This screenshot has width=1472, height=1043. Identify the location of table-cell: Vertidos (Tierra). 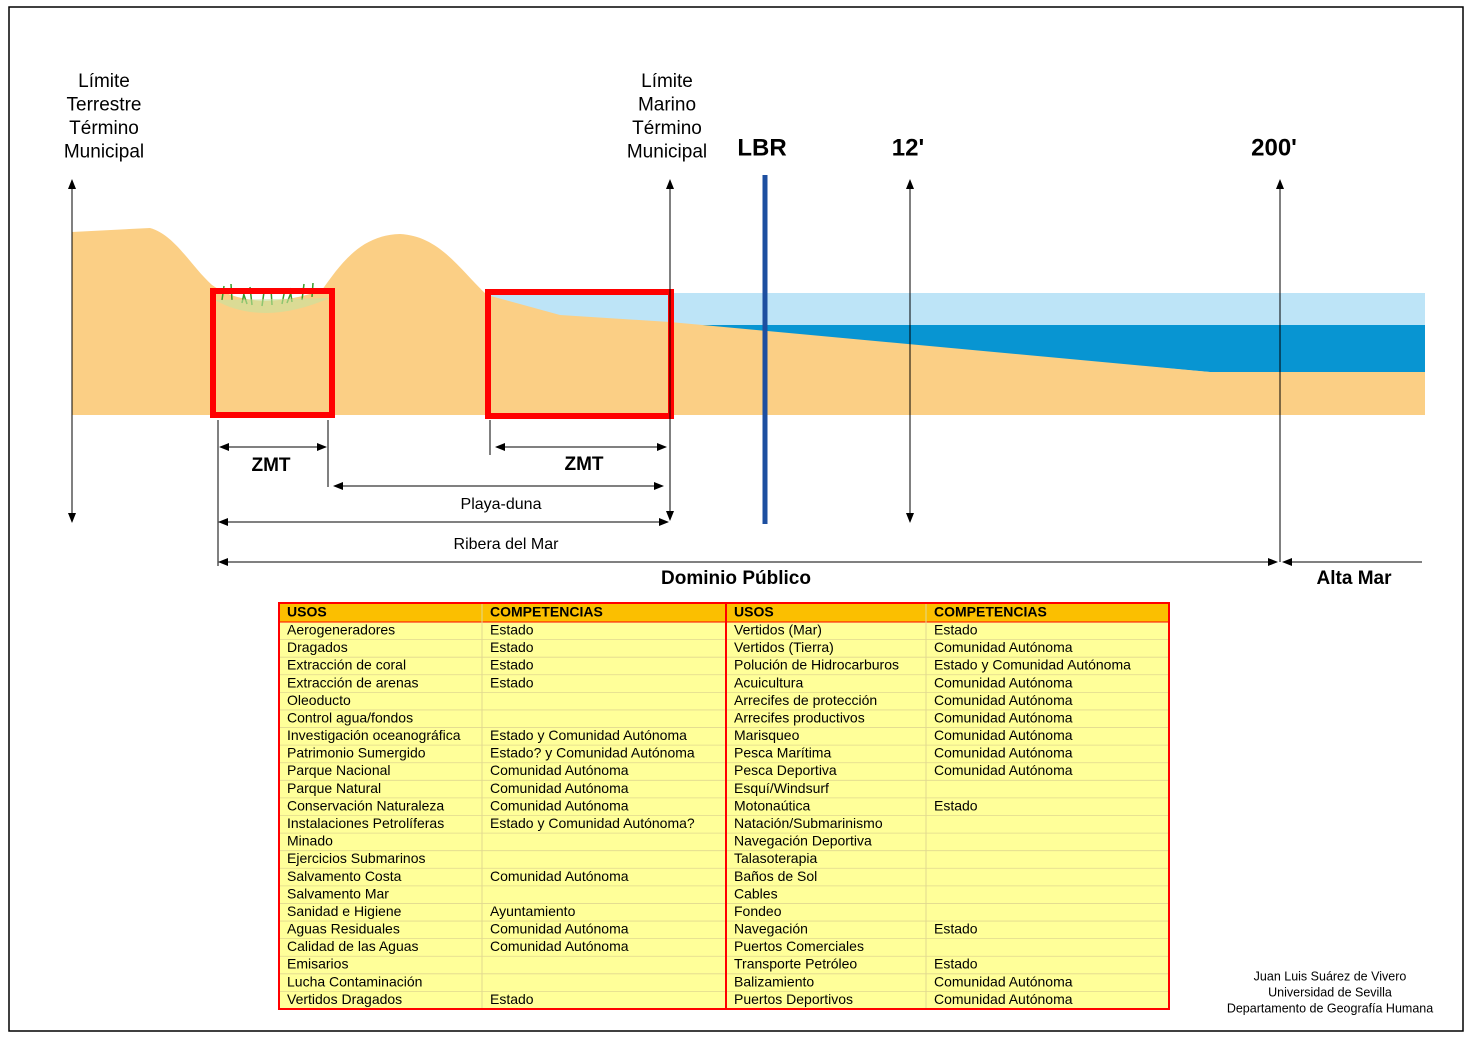
(784, 647).